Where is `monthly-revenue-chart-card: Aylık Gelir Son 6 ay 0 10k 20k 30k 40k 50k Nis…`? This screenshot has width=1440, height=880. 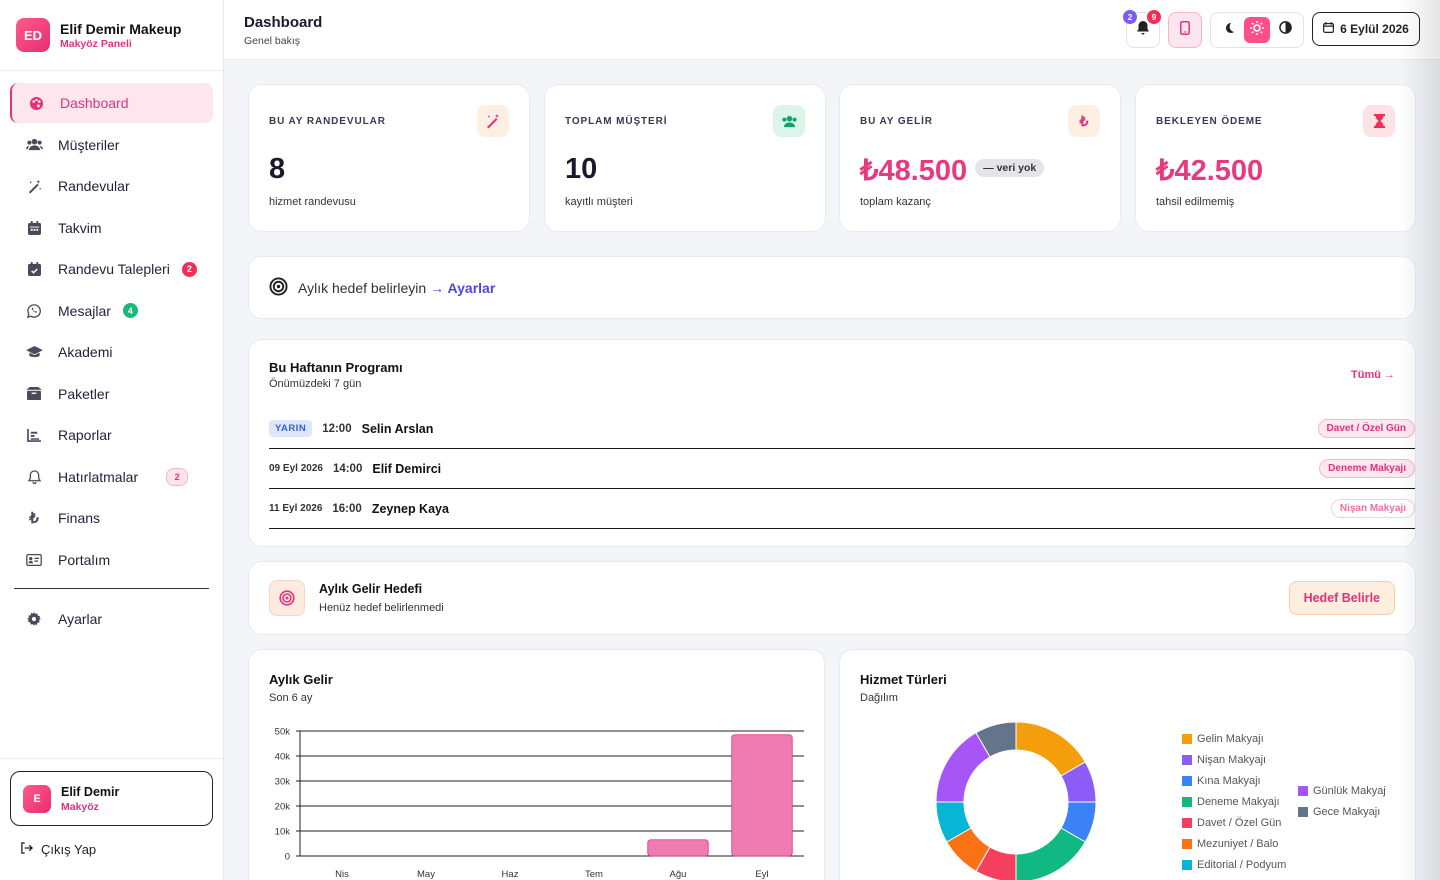
monthly-revenue-chart-card: Aylık Gelir Son 6 ay 0 10k 20k 30k 40k 50k Nis… is located at coordinates (536, 764).